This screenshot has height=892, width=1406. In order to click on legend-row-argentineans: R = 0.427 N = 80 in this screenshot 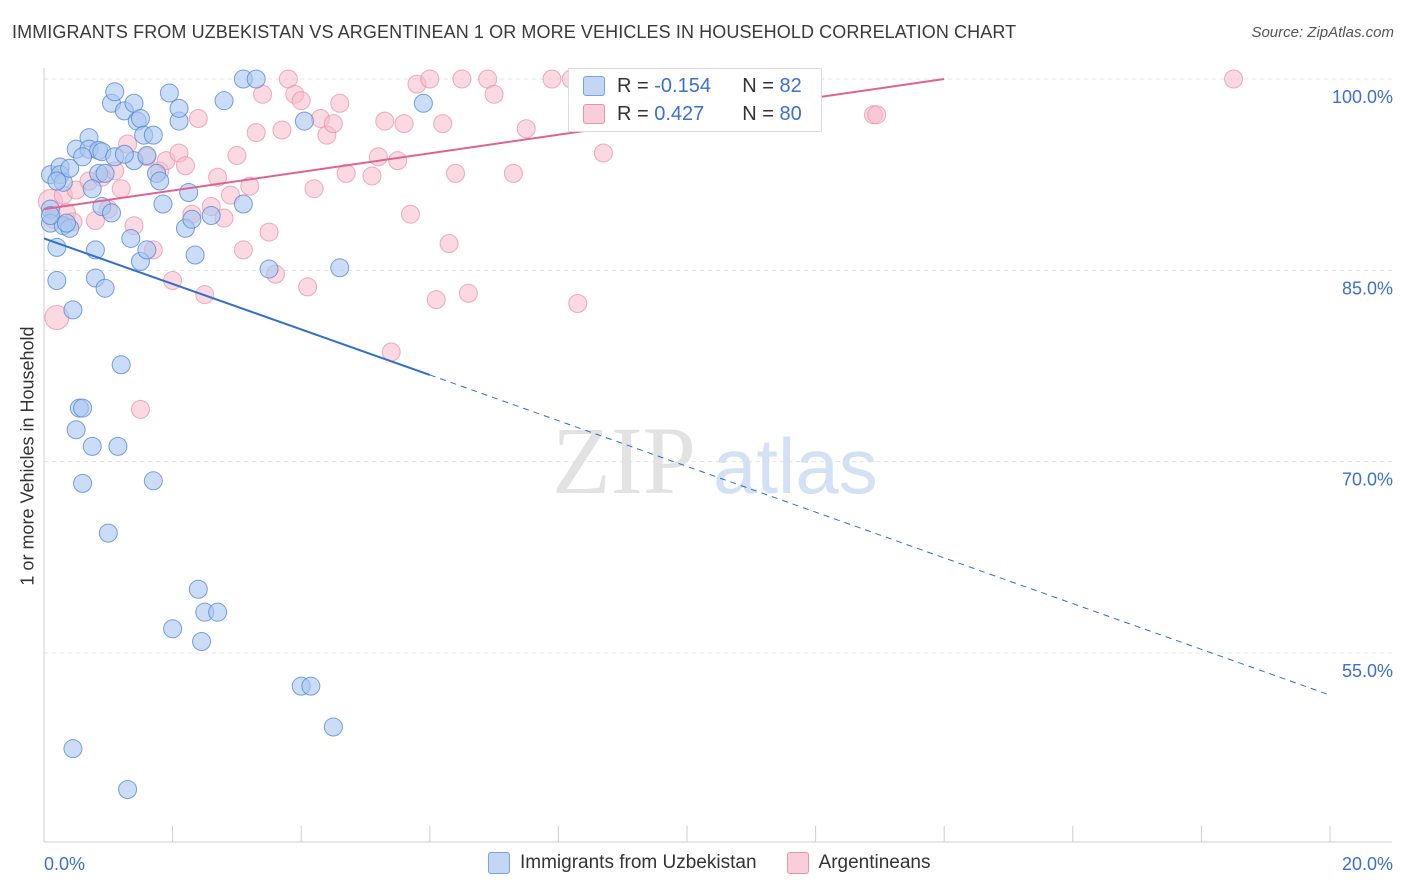, I will do `click(692, 114)`.